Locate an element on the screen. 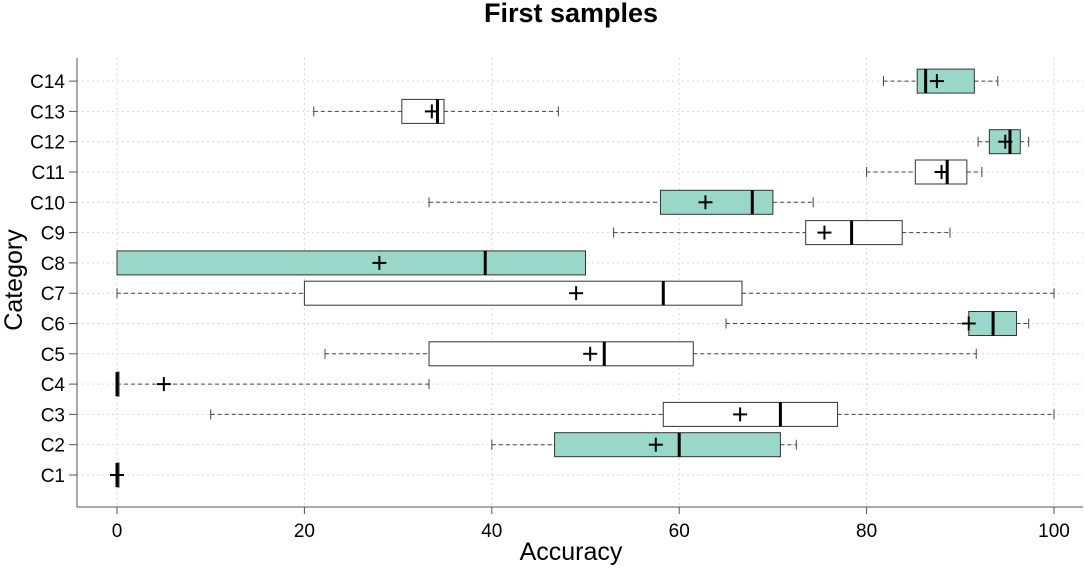 This screenshot has height=572, width=1085. y-tick-label-C12: C12 is located at coordinates (47, 143).